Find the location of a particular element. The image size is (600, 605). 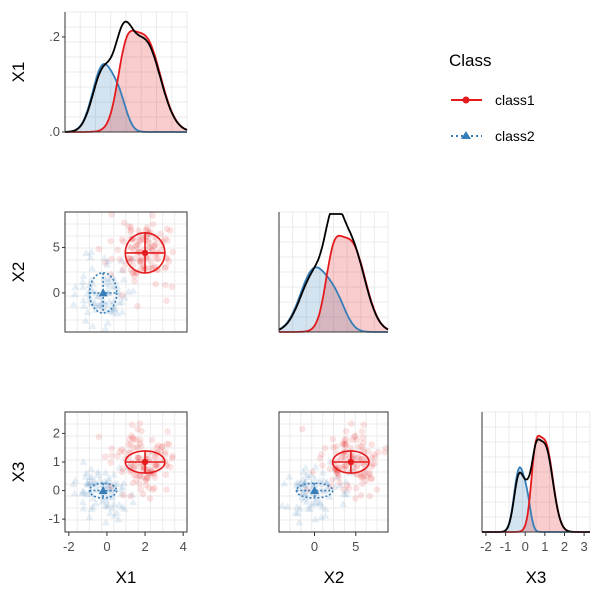

x3-y-tick-label: 0 is located at coordinates (56, 490).